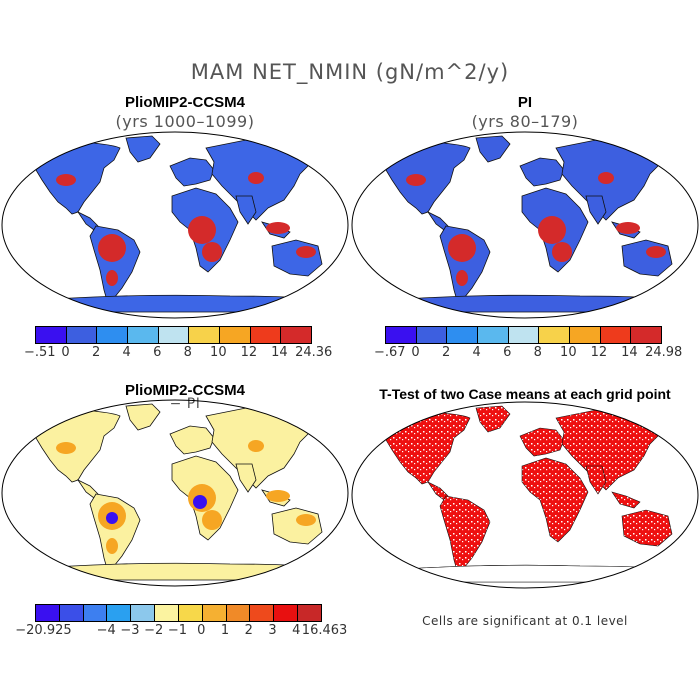 The width and height of the screenshot is (700, 700). I want to click on significant-cells, so click(522, 494).